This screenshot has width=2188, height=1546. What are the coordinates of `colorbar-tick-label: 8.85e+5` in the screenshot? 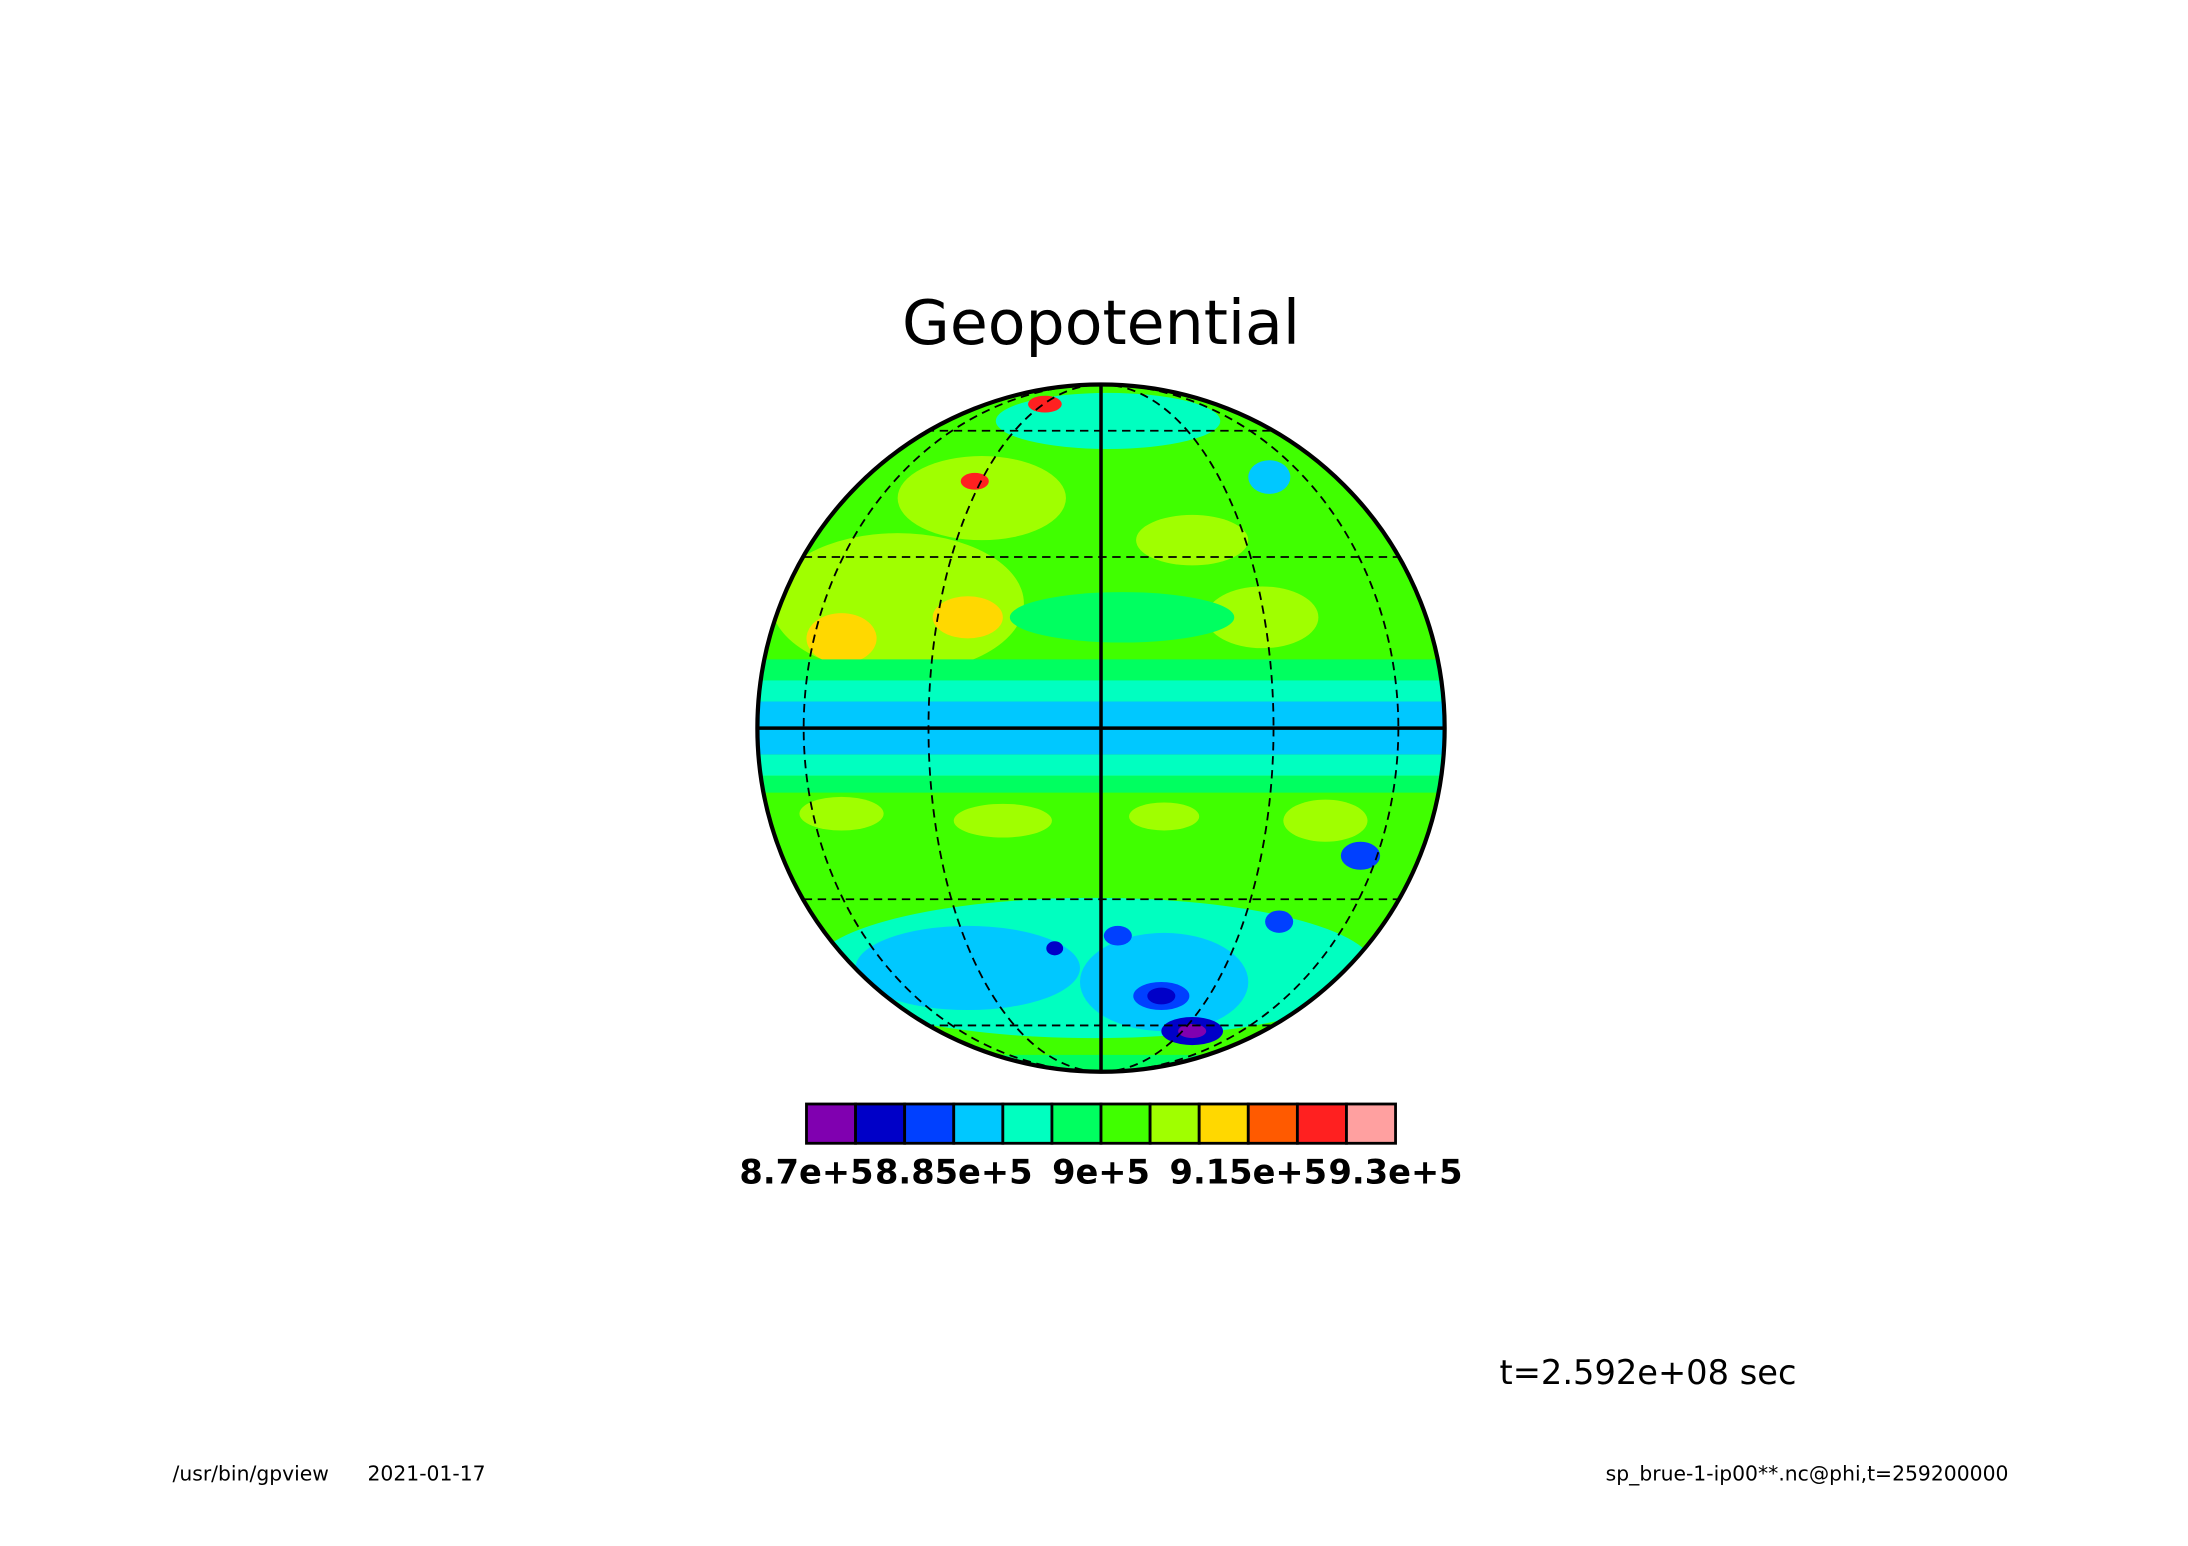 It's located at (953, 1172).